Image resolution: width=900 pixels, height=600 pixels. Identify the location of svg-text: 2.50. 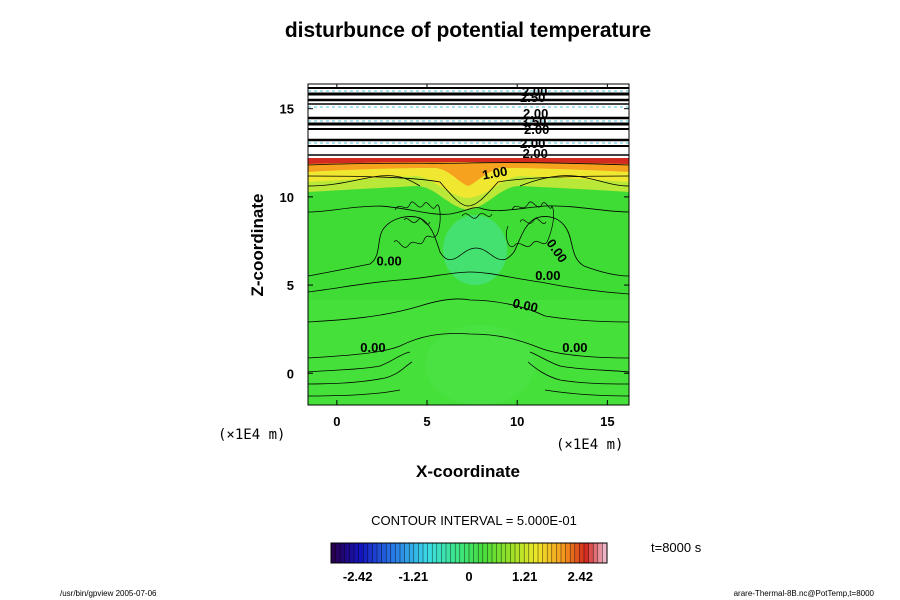
(532, 97).